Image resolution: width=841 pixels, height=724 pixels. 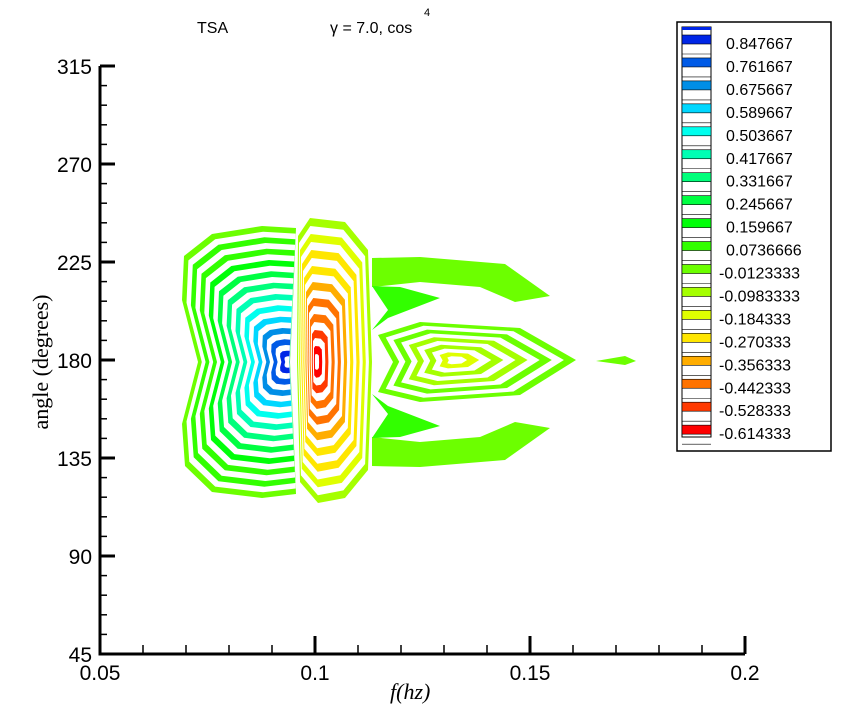 What do you see at coordinates (406, 416) in the screenshot?
I see `lower-wedge` at bounding box center [406, 416].